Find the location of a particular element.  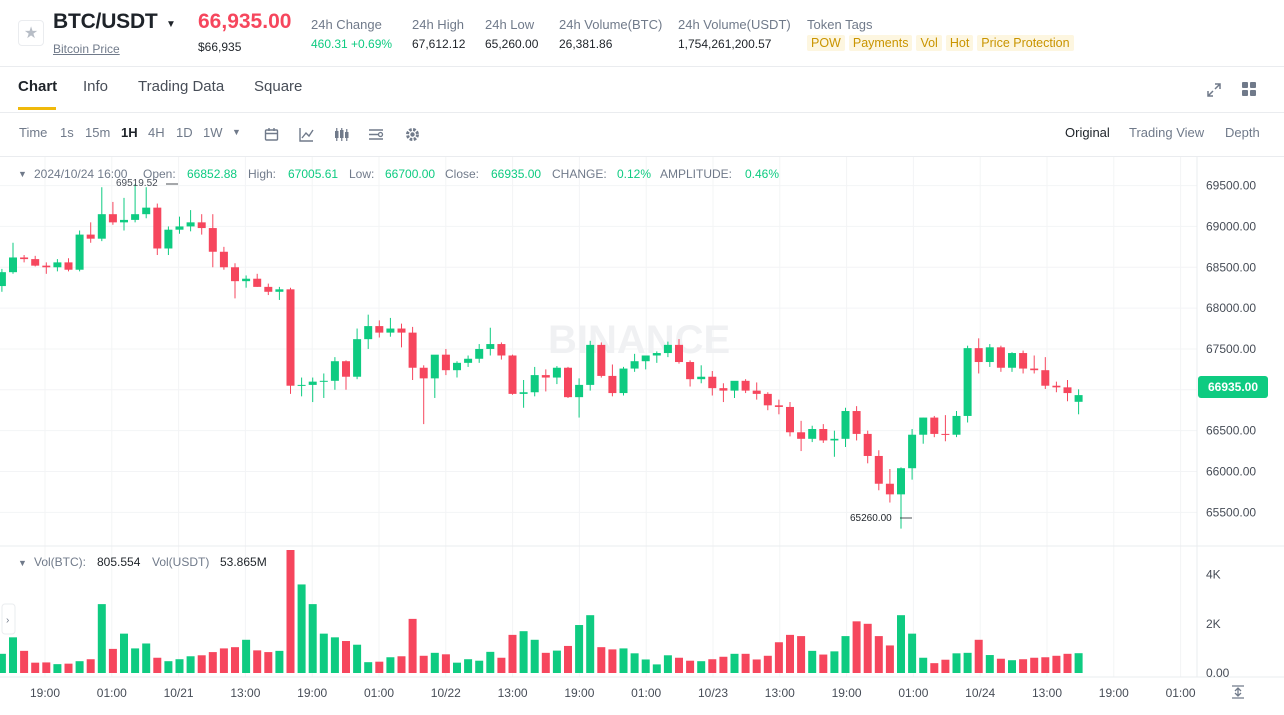

view-original: Original is located at coordinates (1087, 132).